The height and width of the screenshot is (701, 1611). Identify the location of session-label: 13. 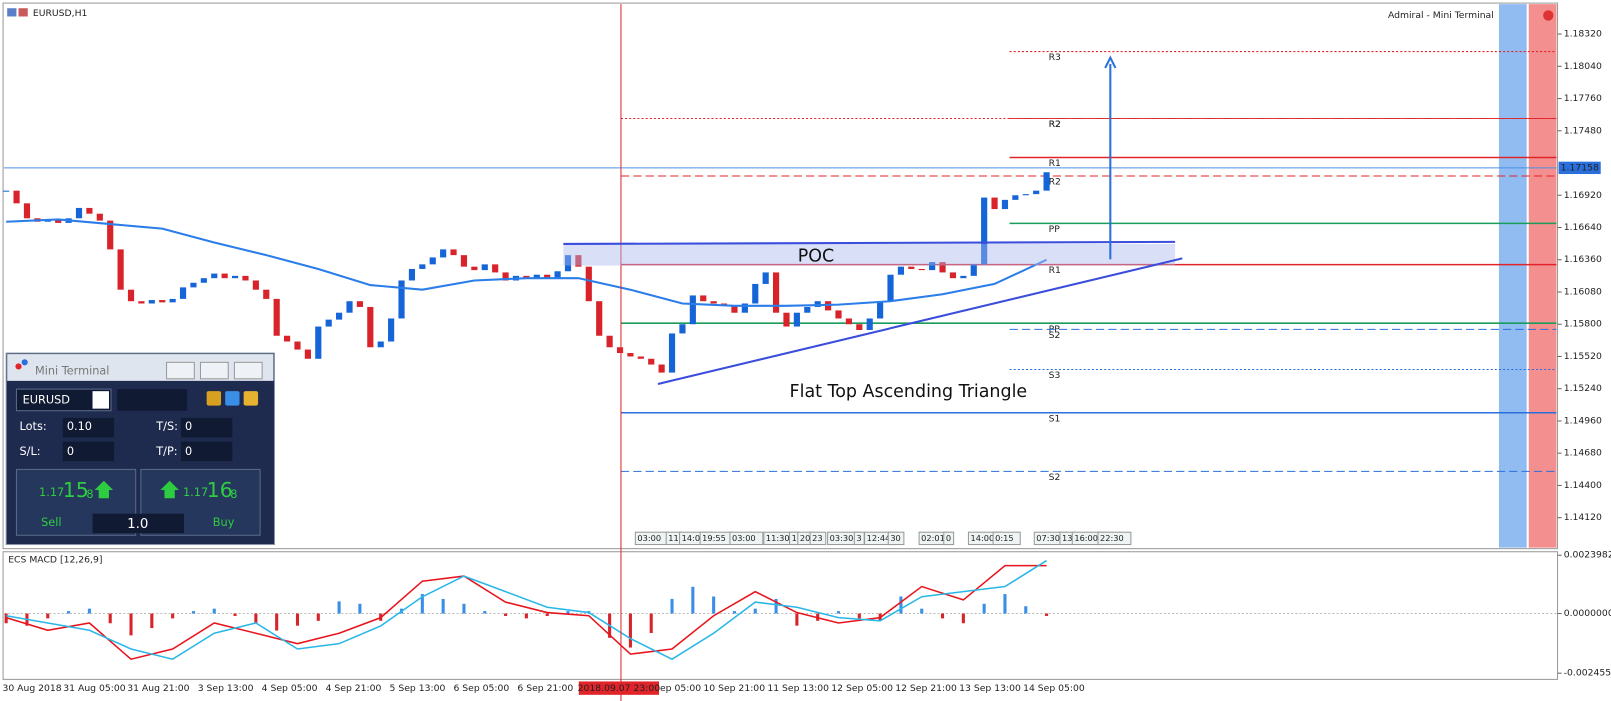
(1067, 538).